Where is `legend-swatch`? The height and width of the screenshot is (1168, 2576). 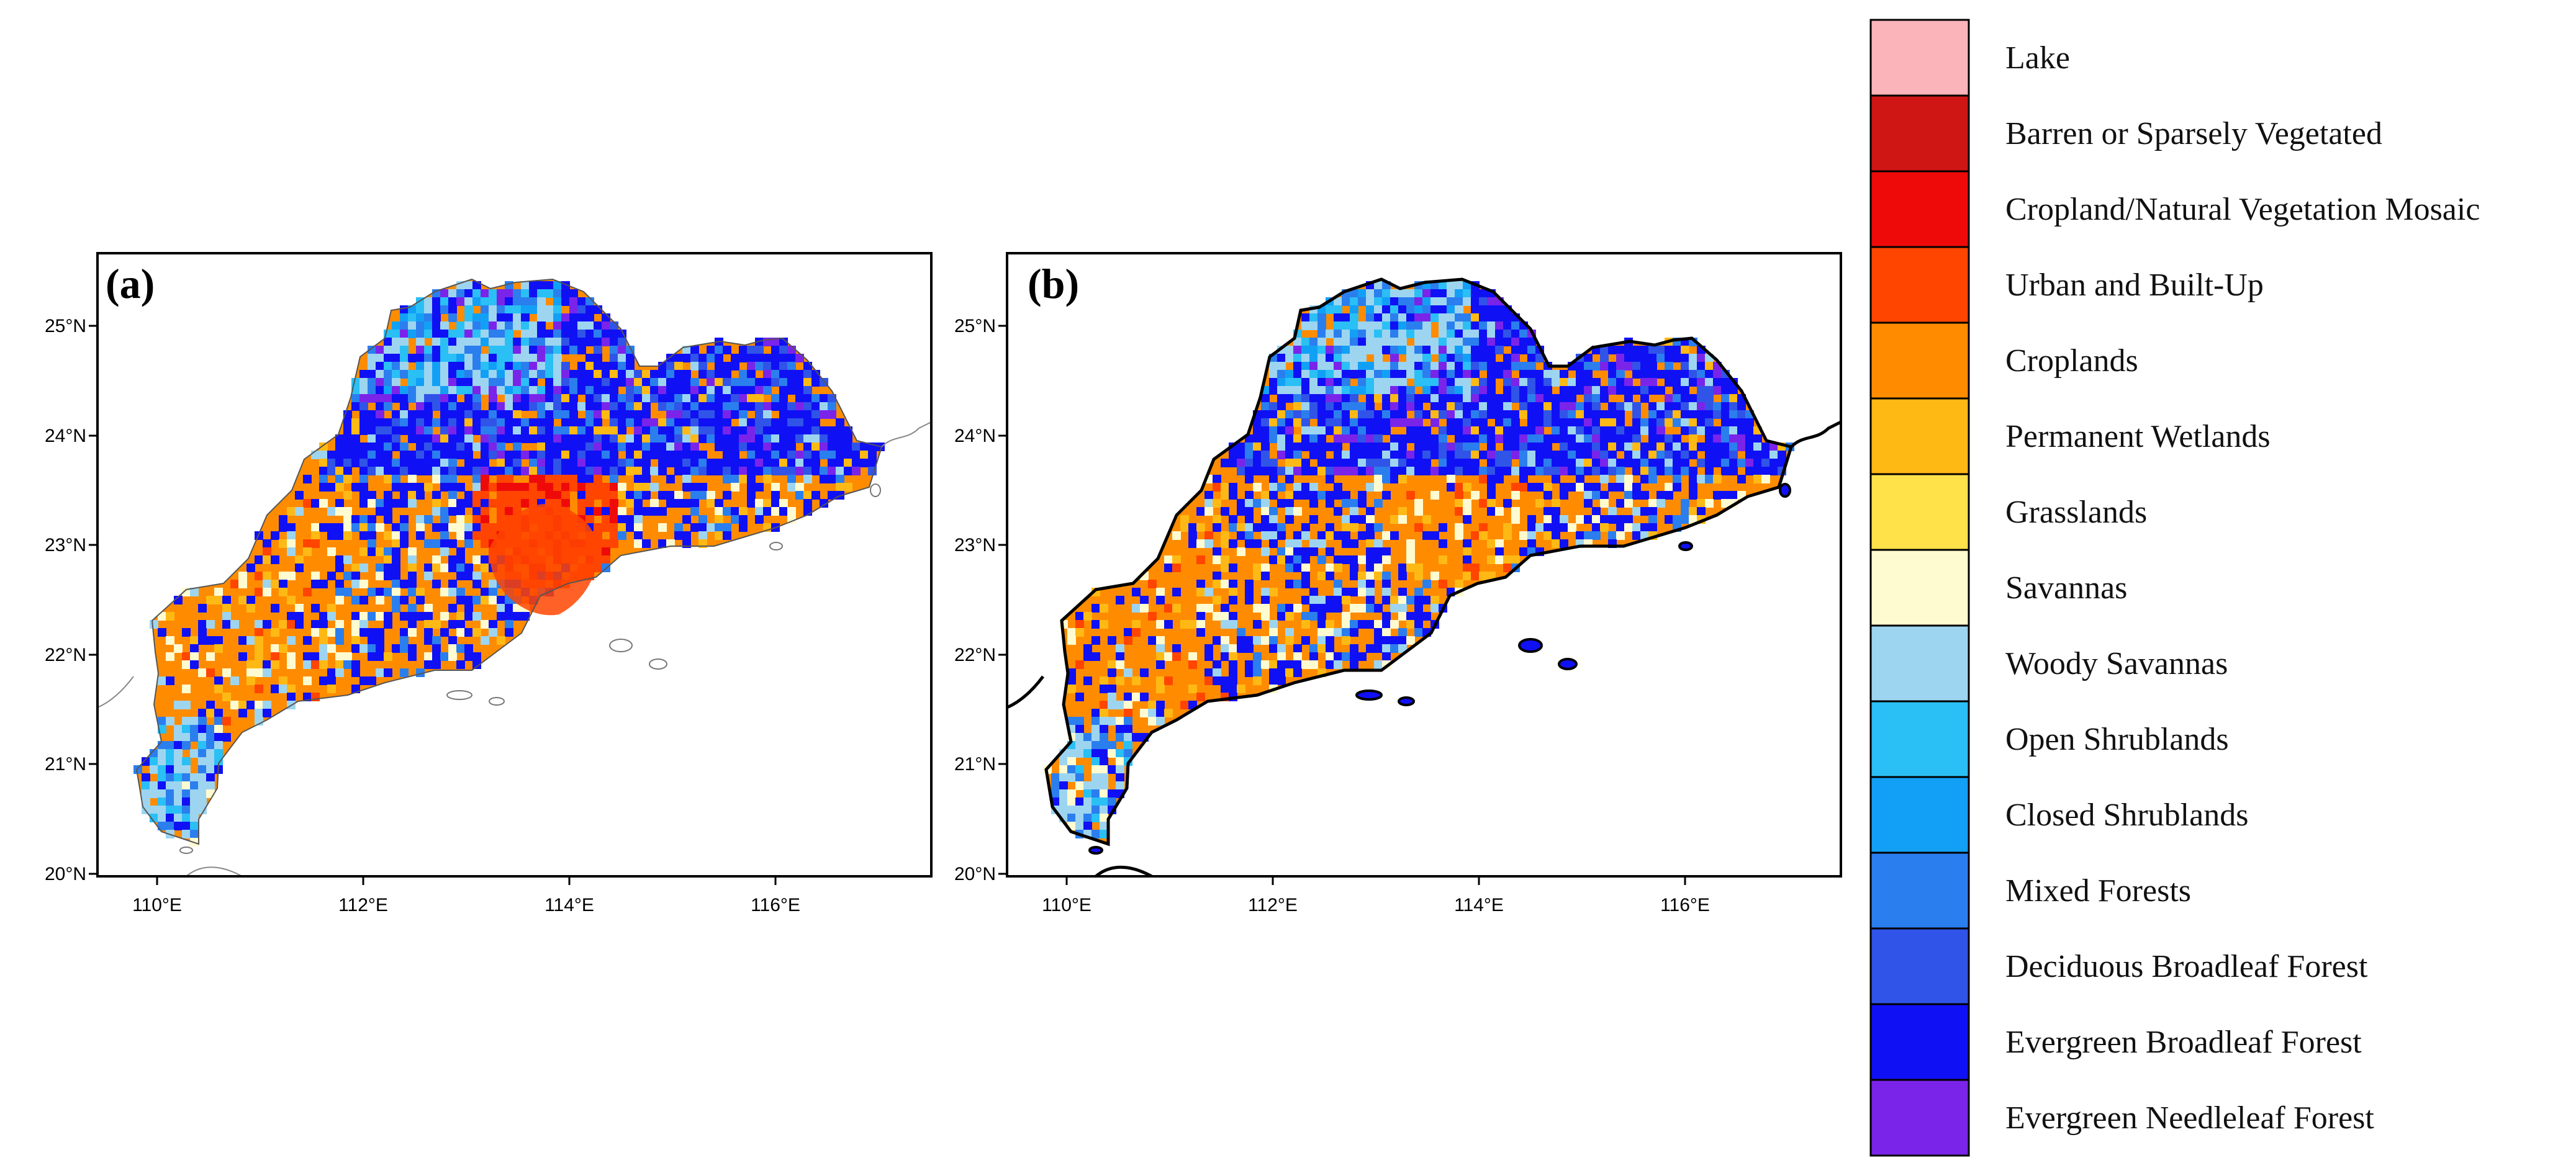
legend-swatch is located at coordinates (1919, 133).